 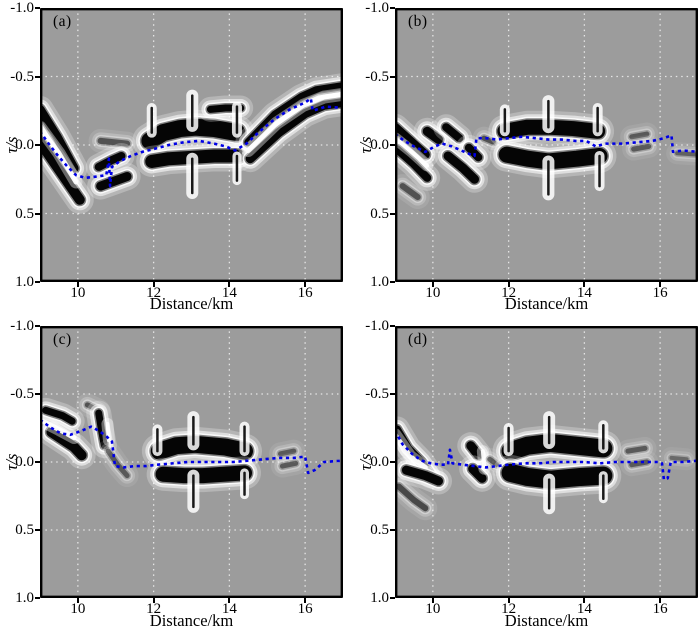 I want to click on panel-label-d: (d), so click(x=418, y=339).